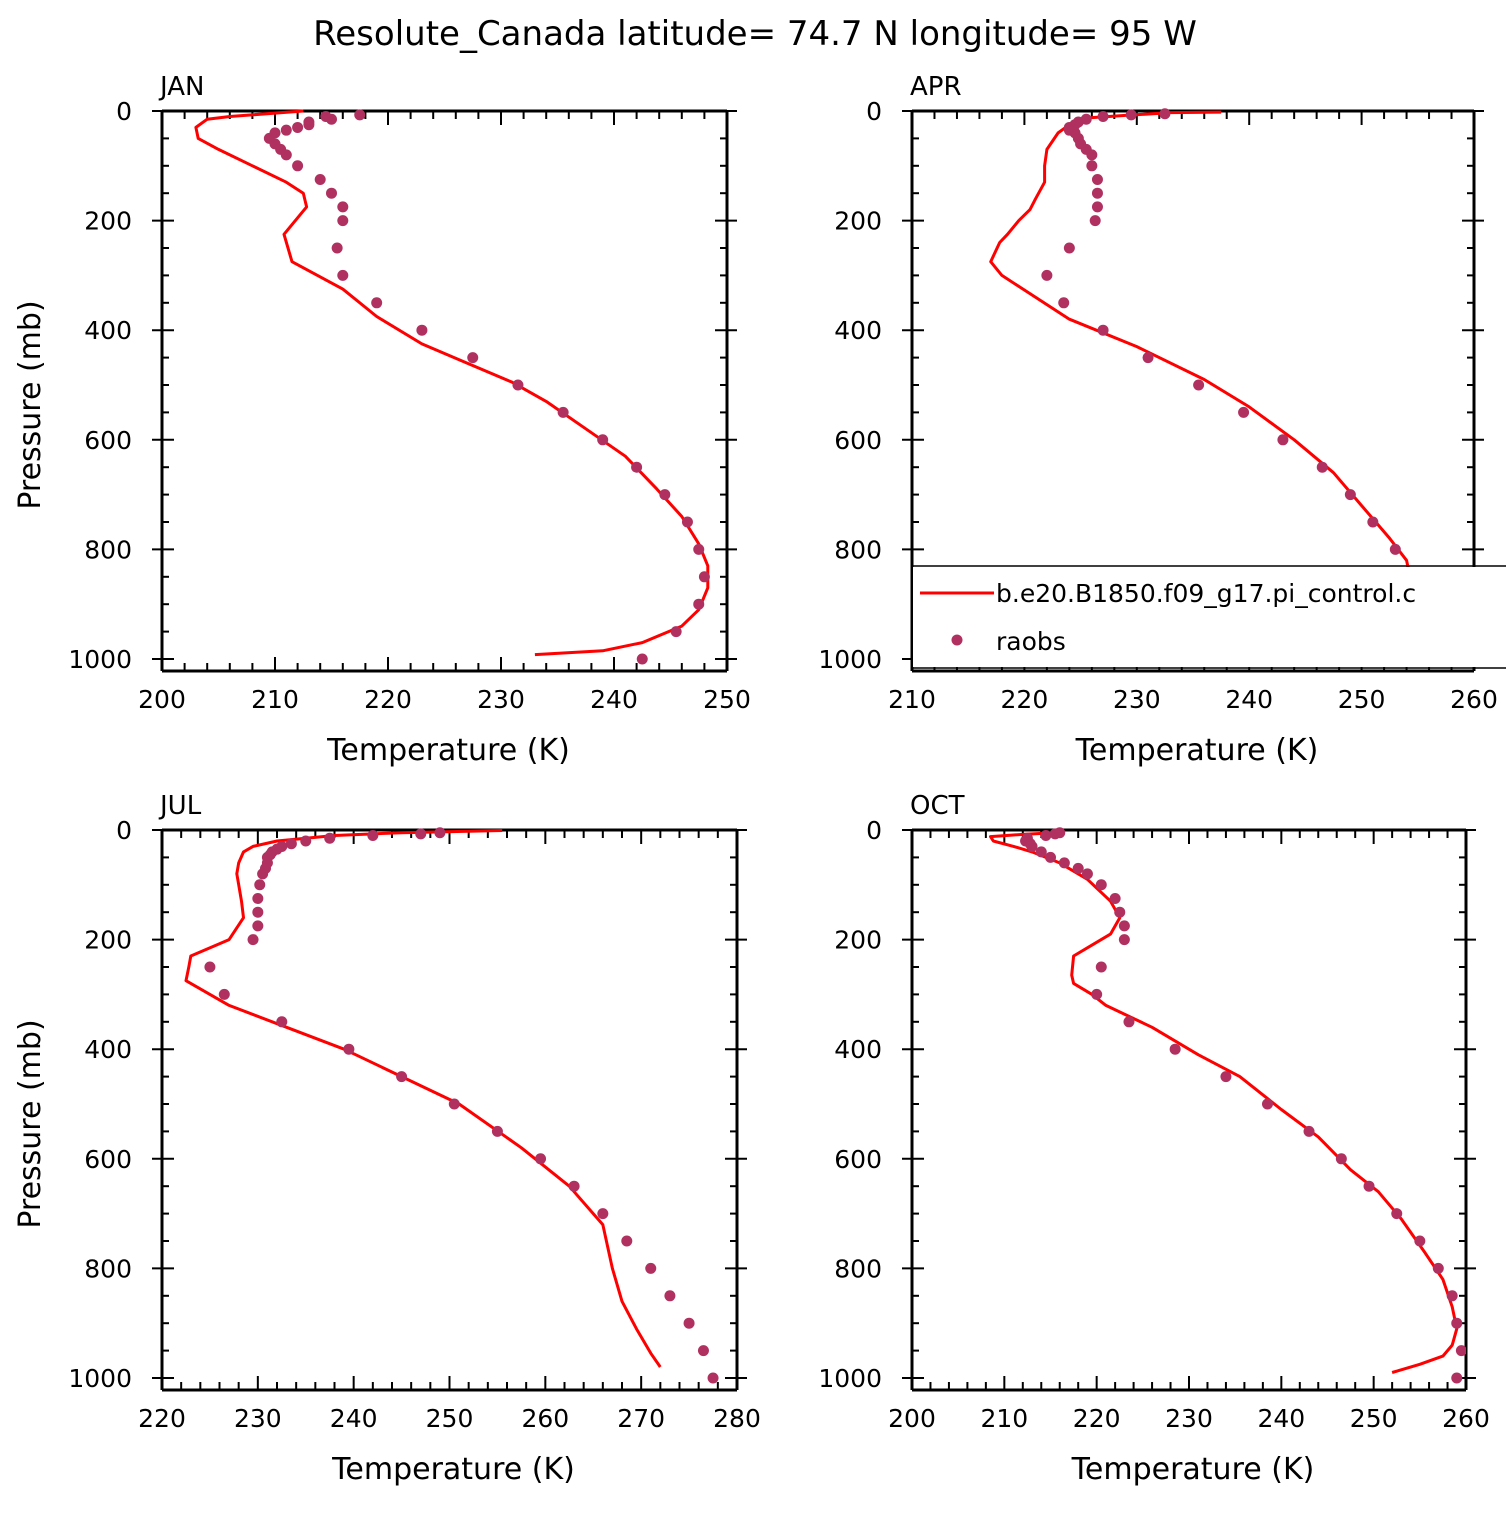 This screenshot has height=1514, width=1510. Describe the element at coordinates (1206, 593) in the screenshot. I see `legend-label-model: b.e20.B1850.f09_g17.pi_control.c` at that location.